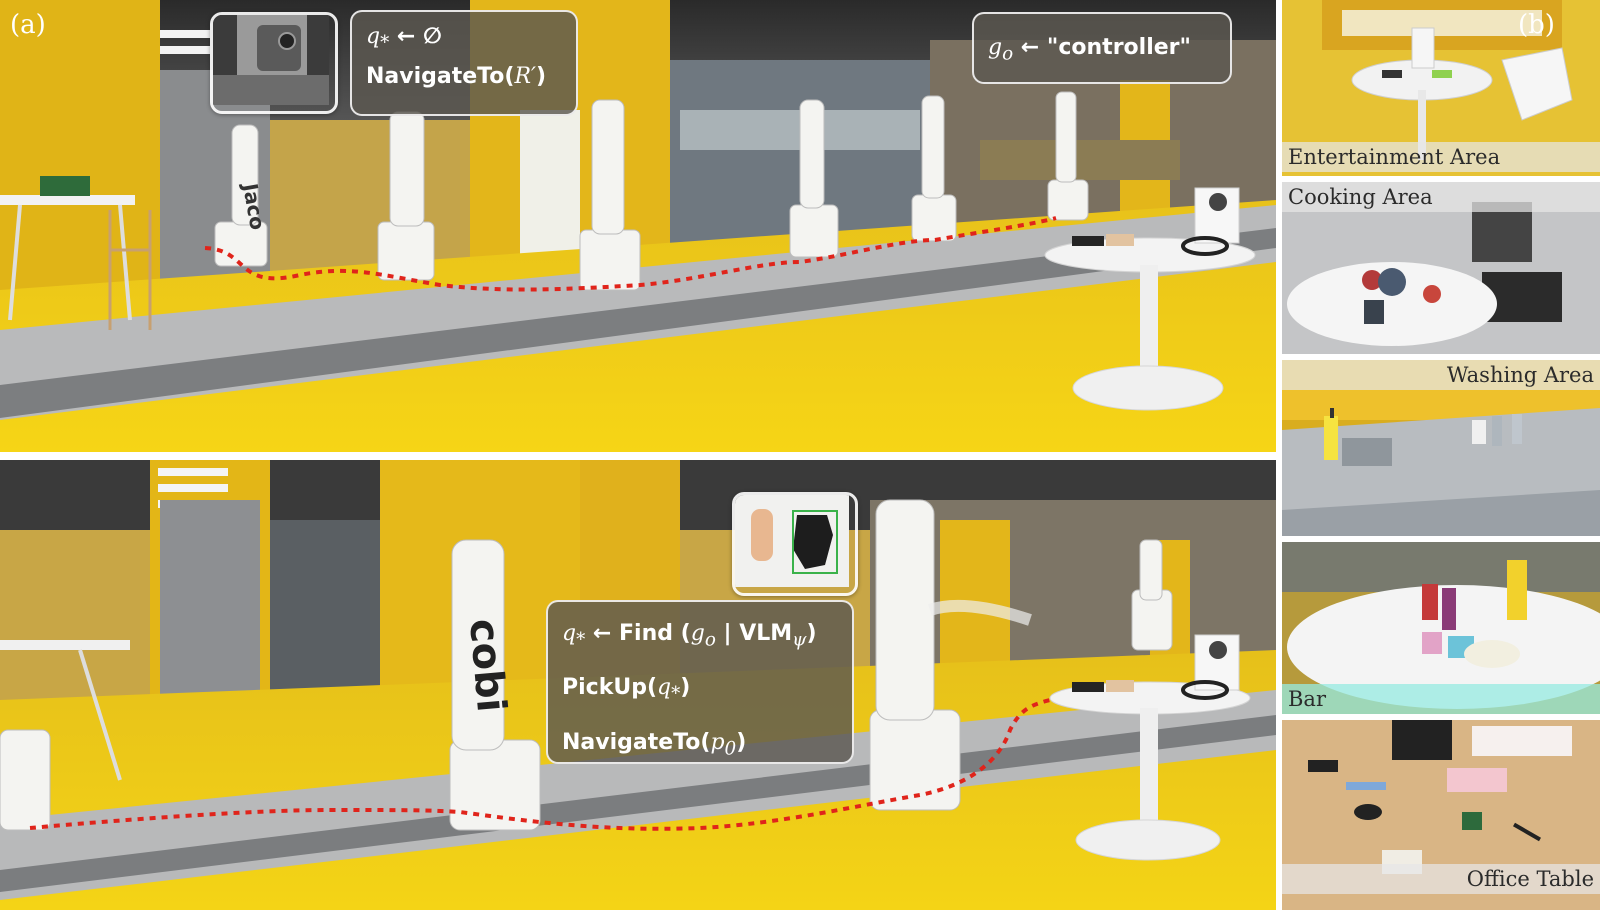 This screenshot has height=910, width=1600. I want to click on code-line-pickup: PickUp(q*), so click(626, 690).